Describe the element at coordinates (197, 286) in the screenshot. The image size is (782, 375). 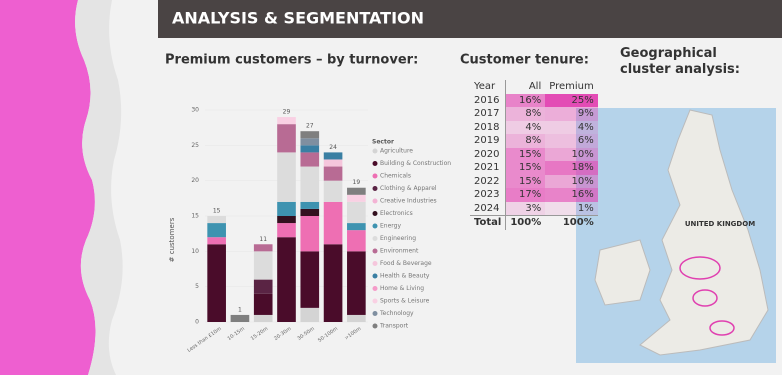
I see `y-tick-label: 5` at that location.